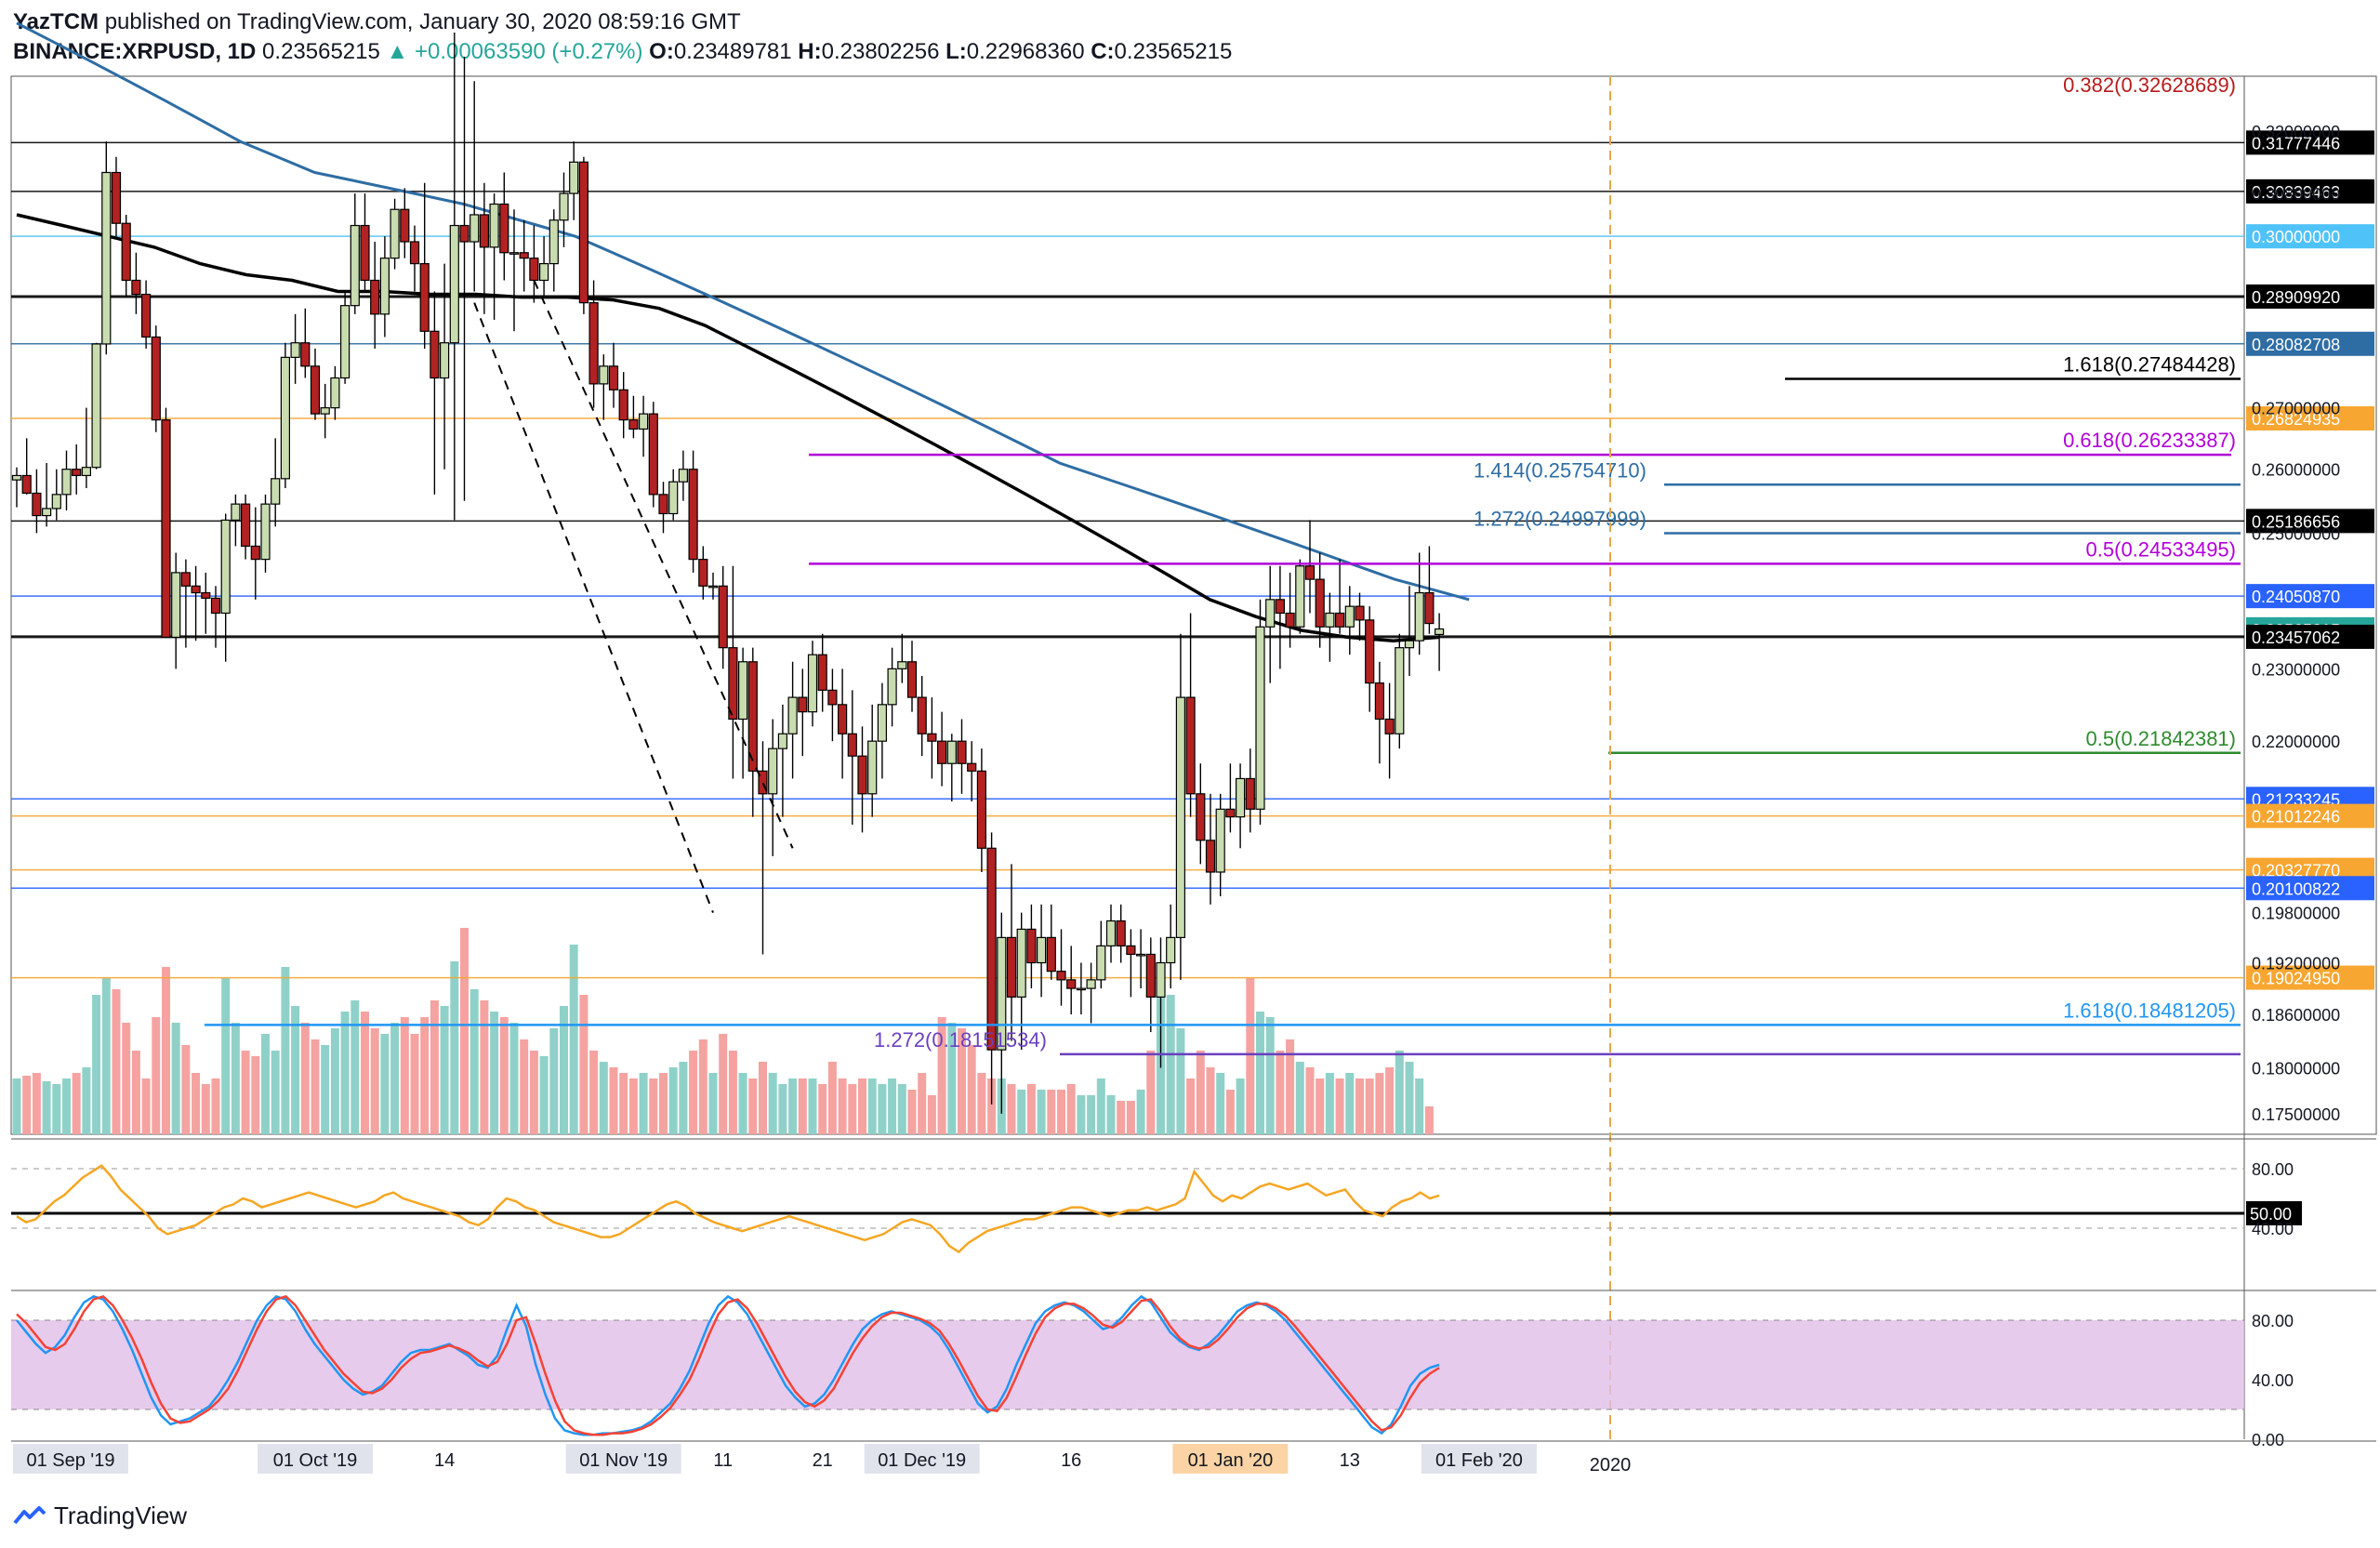  I want to click on fib-level-label: 0.382(0.32628689), so click(2149, 85).